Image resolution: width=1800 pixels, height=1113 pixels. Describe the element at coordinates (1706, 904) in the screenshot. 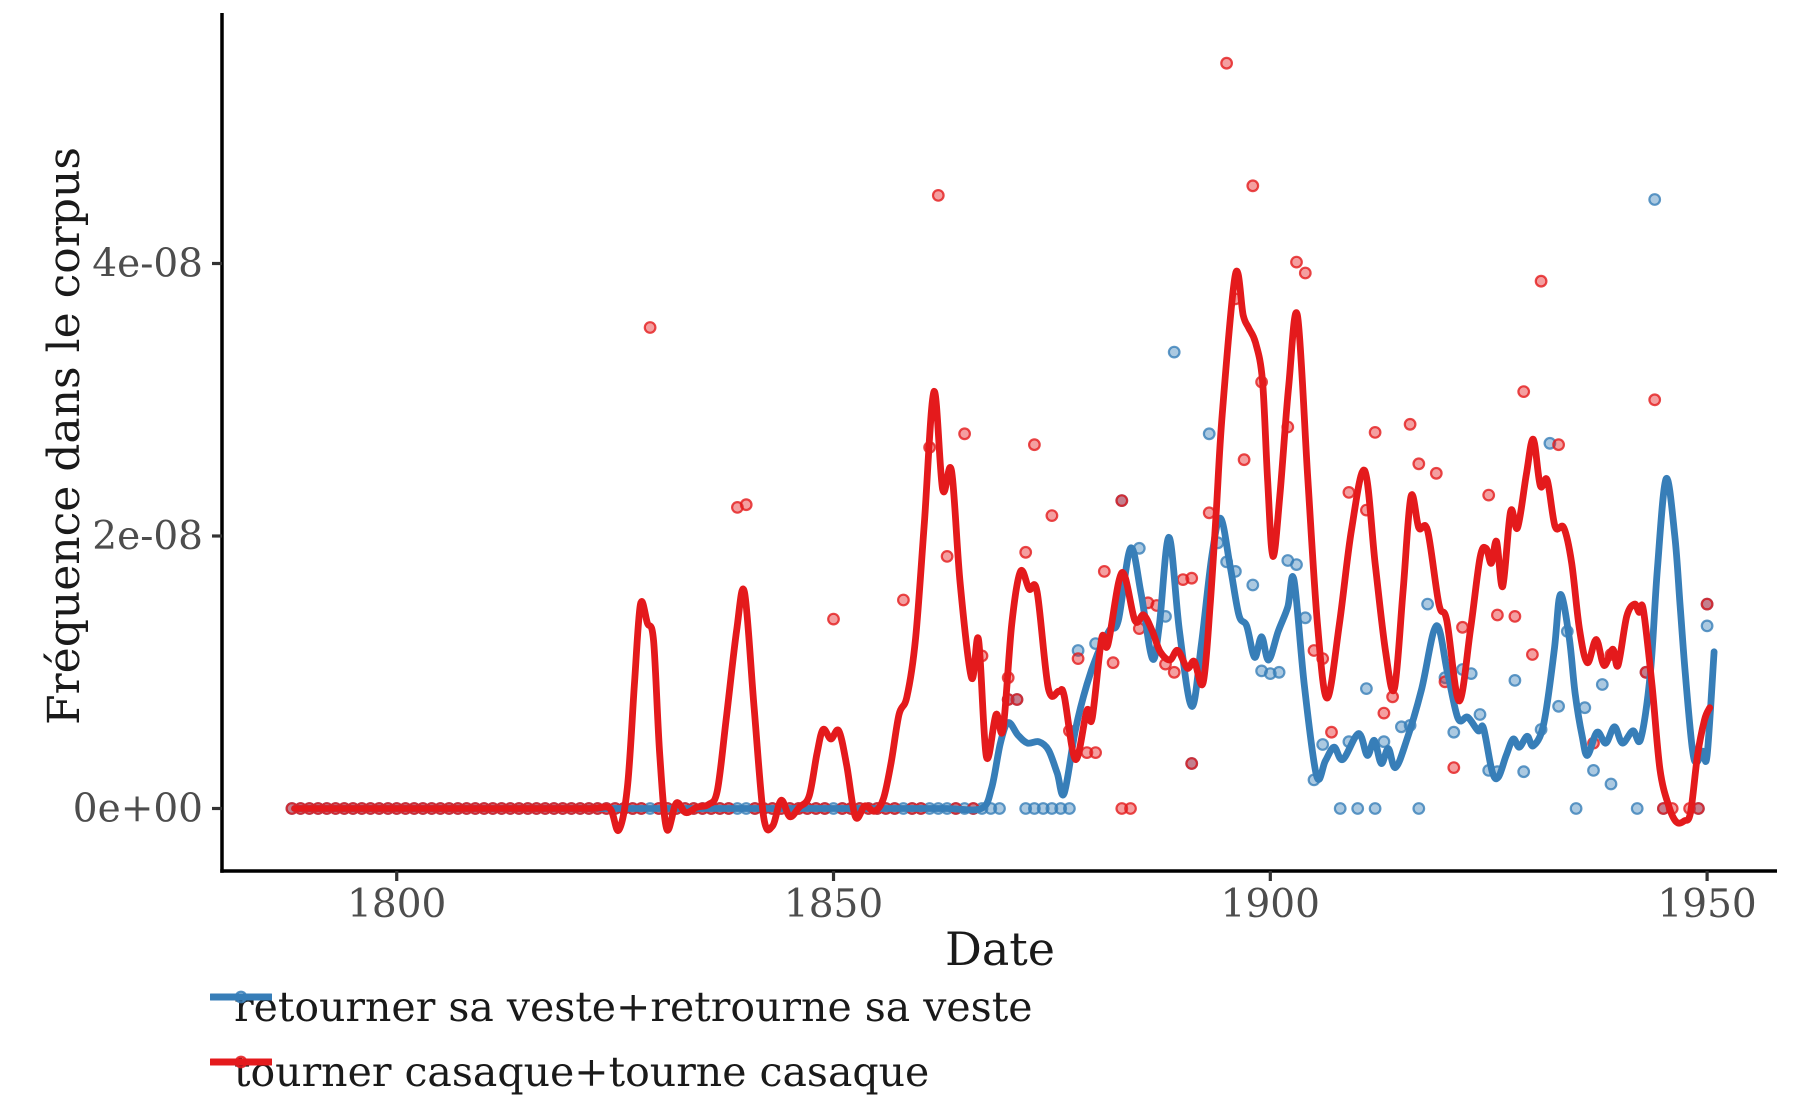

I see `x-tick-label: 1950` at that location.